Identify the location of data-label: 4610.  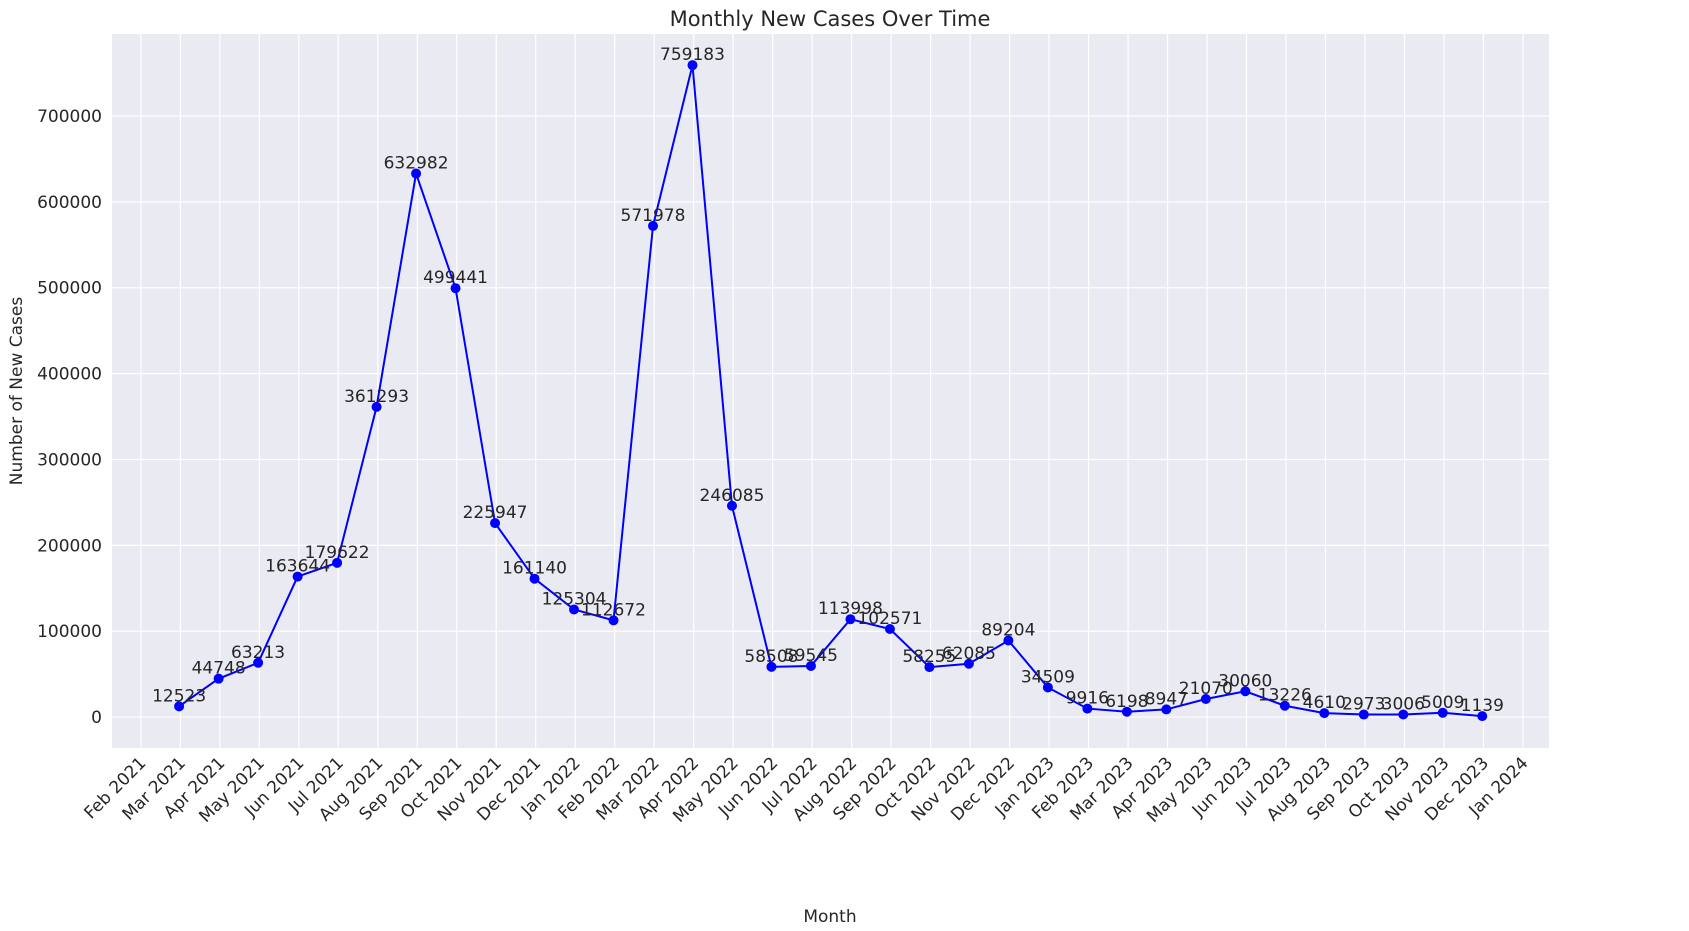
(1324, 703).